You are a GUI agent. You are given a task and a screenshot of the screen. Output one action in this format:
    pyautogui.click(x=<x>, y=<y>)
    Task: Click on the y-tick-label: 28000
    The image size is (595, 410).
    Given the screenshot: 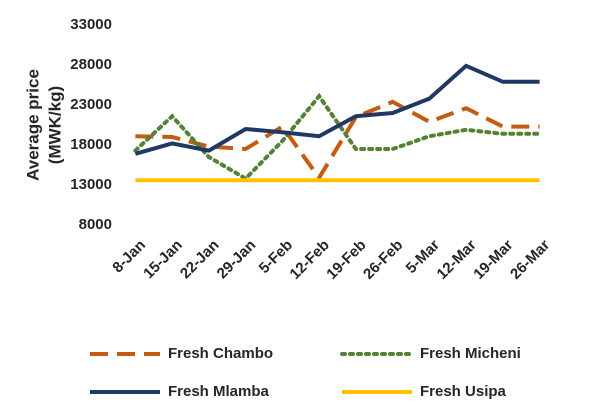 What is the action you would take?
    pyautogui.click(x=91, y=64)
    